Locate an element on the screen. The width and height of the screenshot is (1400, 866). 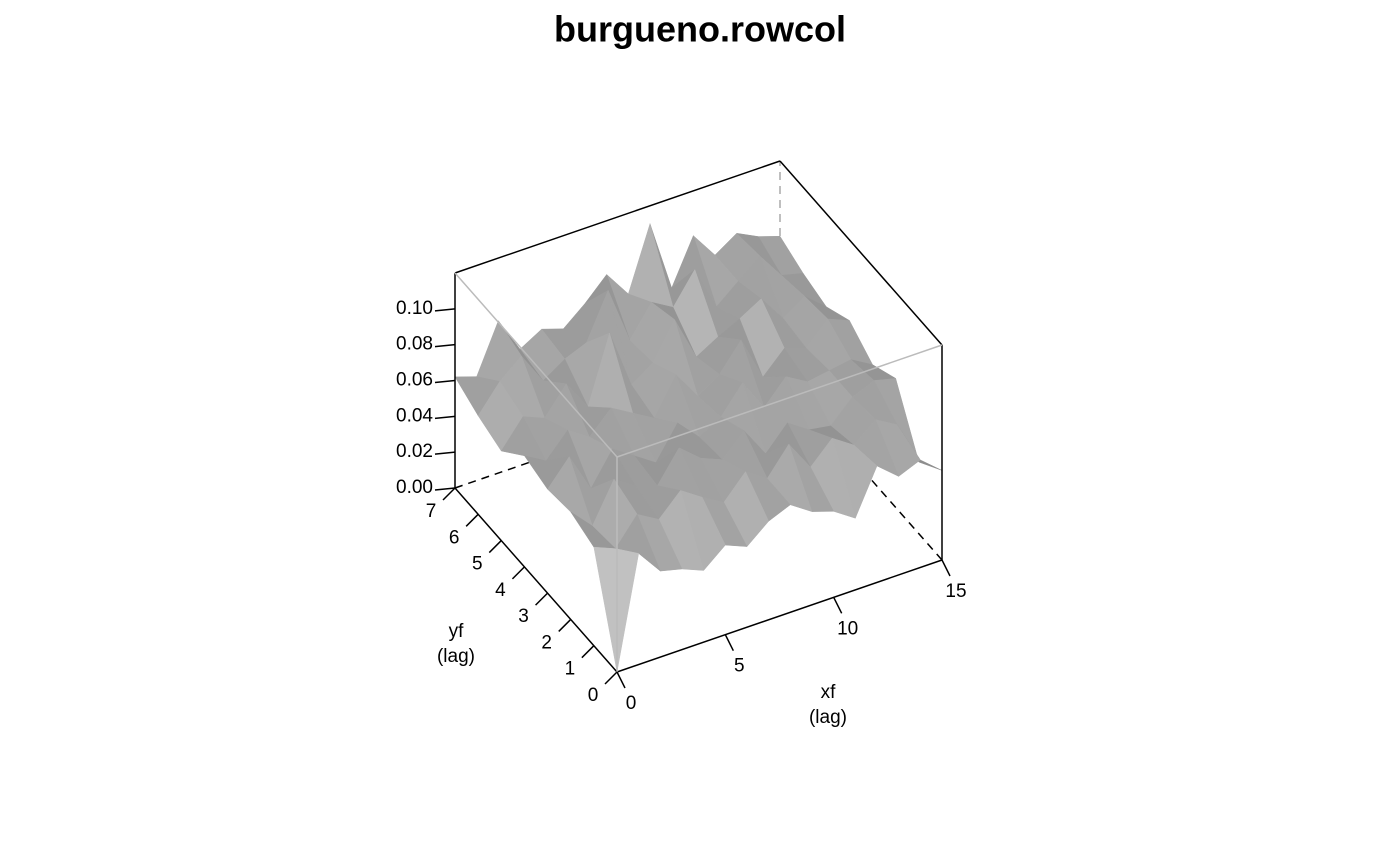
y-axis-label: yf is located at coordinates (457, 631).